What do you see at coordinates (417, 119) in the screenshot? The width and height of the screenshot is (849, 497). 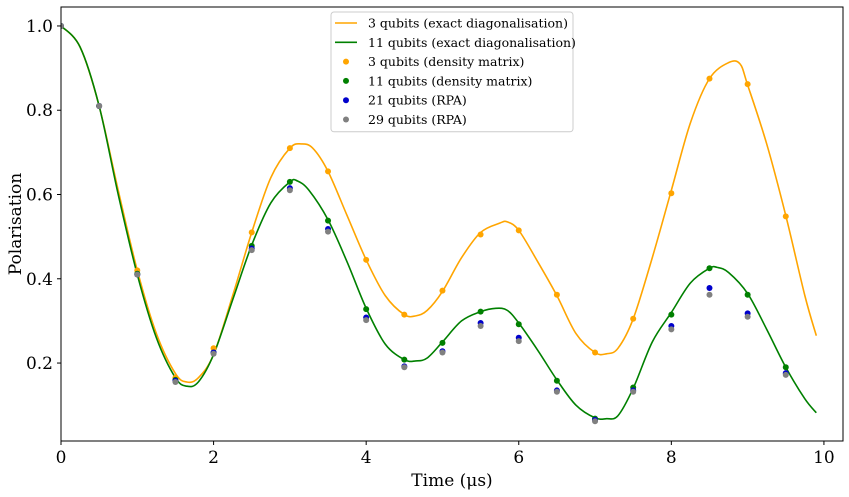 I see `legend-label: 29 qubits (RPA)` at bounding box center [417, 119].